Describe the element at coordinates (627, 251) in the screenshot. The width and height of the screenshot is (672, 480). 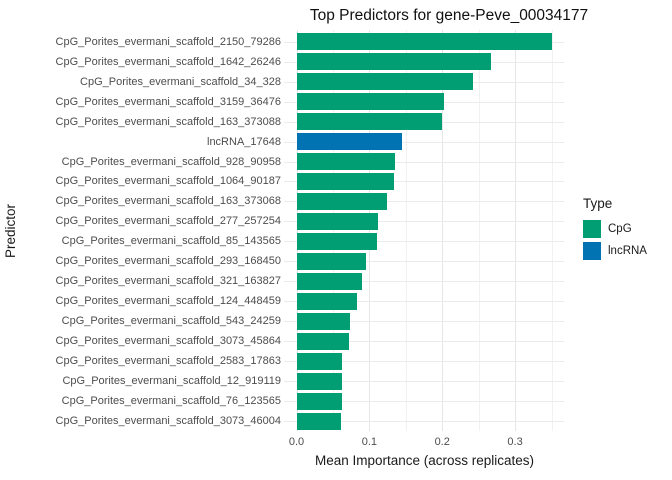
I see `legend-entry-label: lncRNA` at that location.